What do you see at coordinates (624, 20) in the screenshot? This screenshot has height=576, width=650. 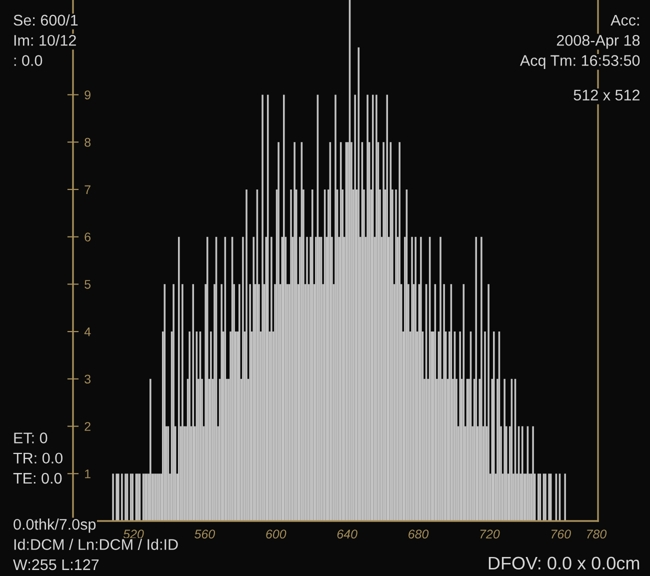 I see `text: Acc:` at bounding box center [624, 20].